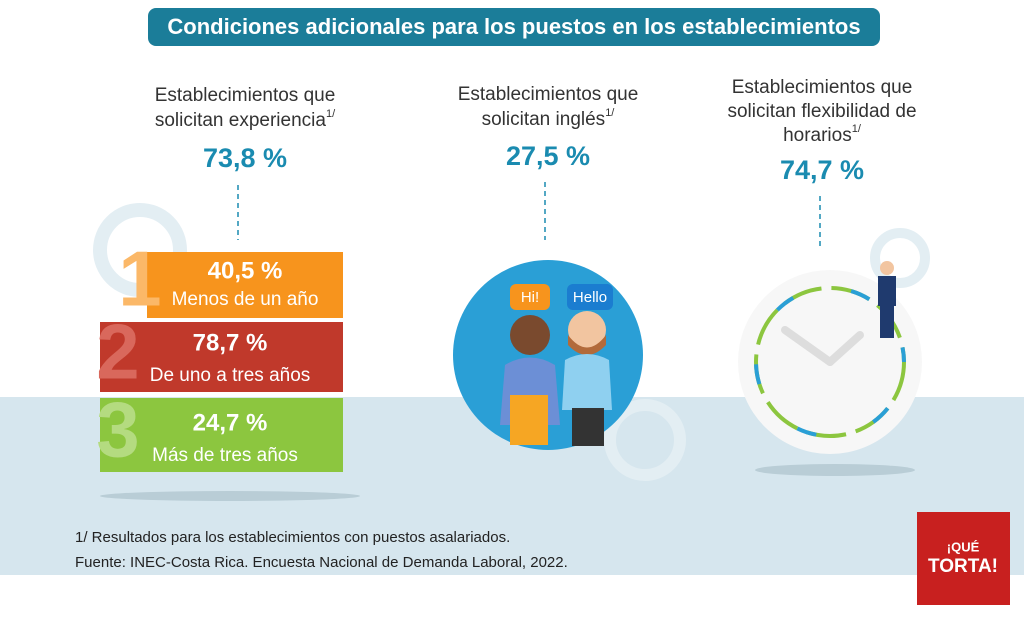 The image size is (1024, 617). Describe the element at coordinates (245, 299) in the screenshot. I see `bar-label: Menos de un año` at that location.